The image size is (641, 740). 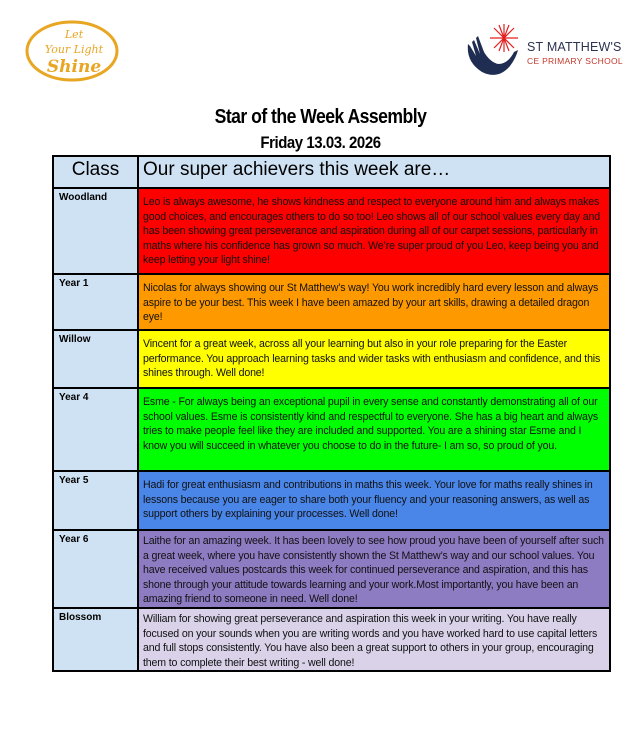 I want to click on svg-text: Let, so click(x=74, y=34).